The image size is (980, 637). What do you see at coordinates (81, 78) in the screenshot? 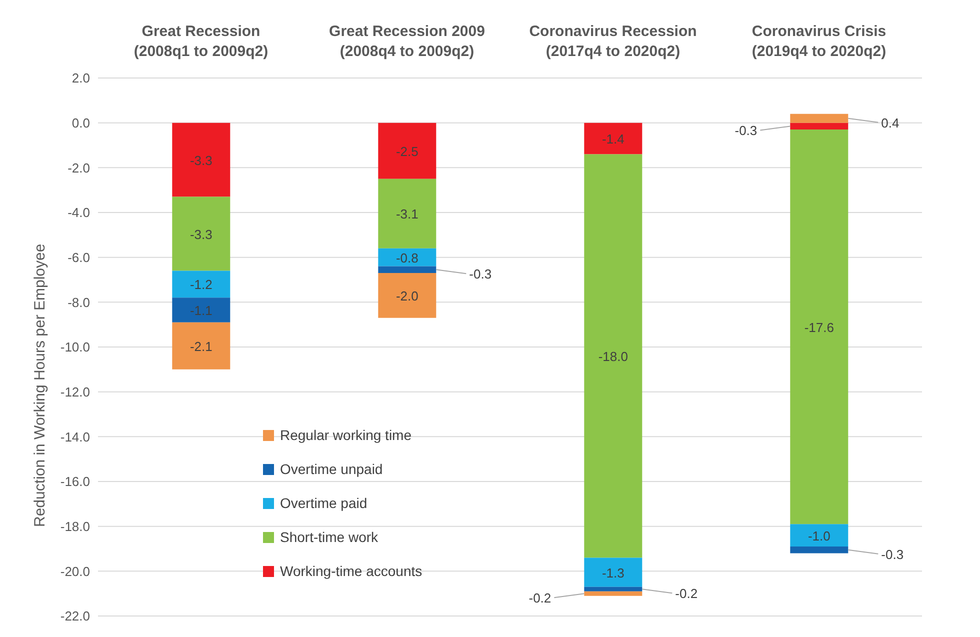
I see `y-tick-label: 2.0` at bounding box center [81, 78].